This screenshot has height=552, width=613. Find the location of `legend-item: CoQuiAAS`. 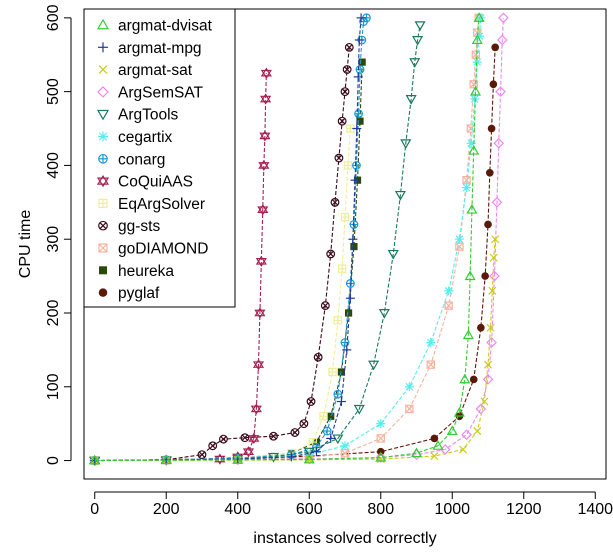

legend-item: CoQuiAAS is located at coordinates (144, 182).